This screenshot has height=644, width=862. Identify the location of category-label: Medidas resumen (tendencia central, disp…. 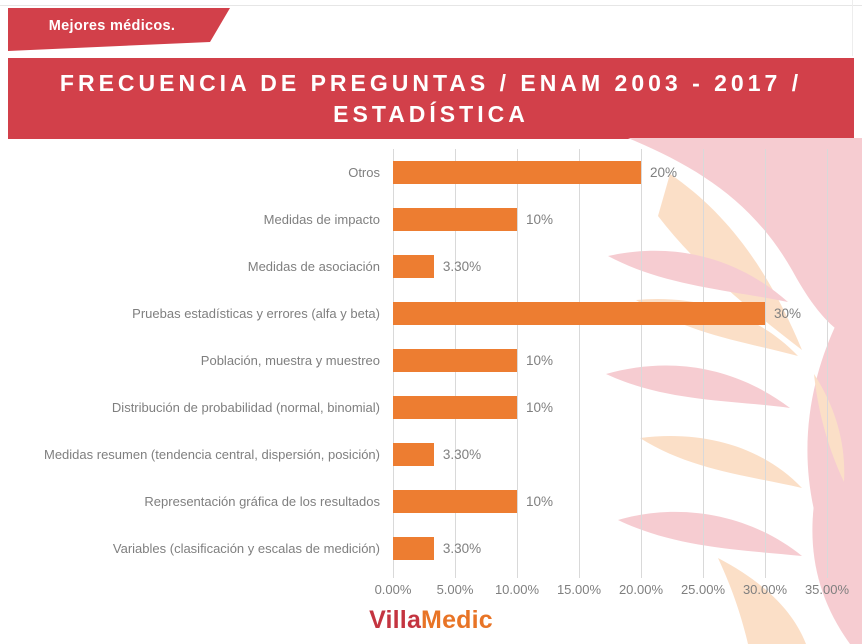
(211, 454).